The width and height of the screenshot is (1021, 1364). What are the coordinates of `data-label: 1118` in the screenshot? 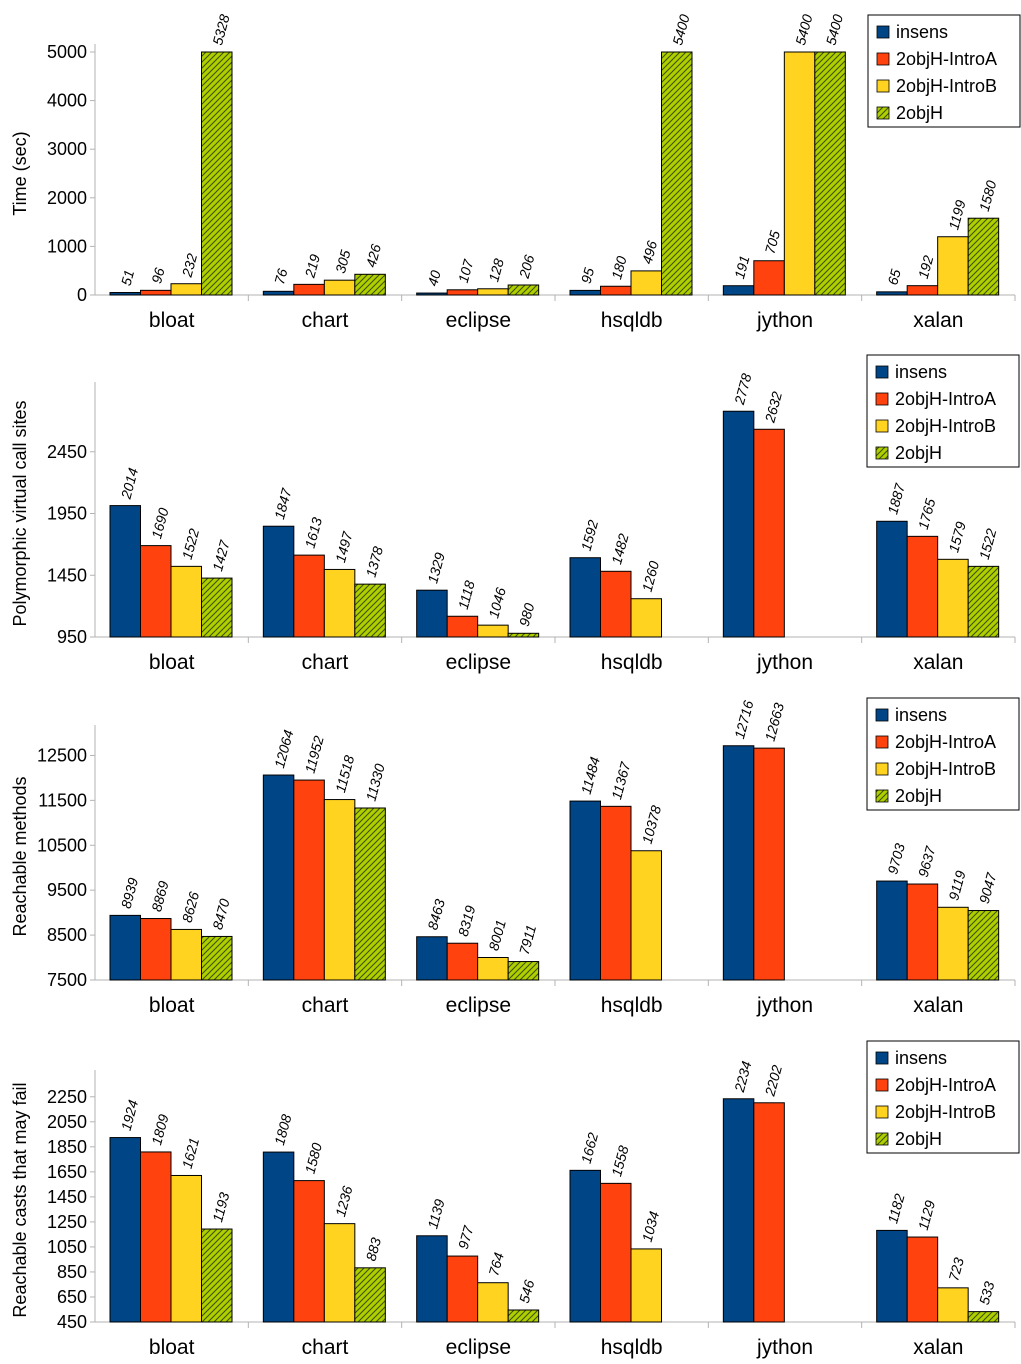 It's located at (466, 595).